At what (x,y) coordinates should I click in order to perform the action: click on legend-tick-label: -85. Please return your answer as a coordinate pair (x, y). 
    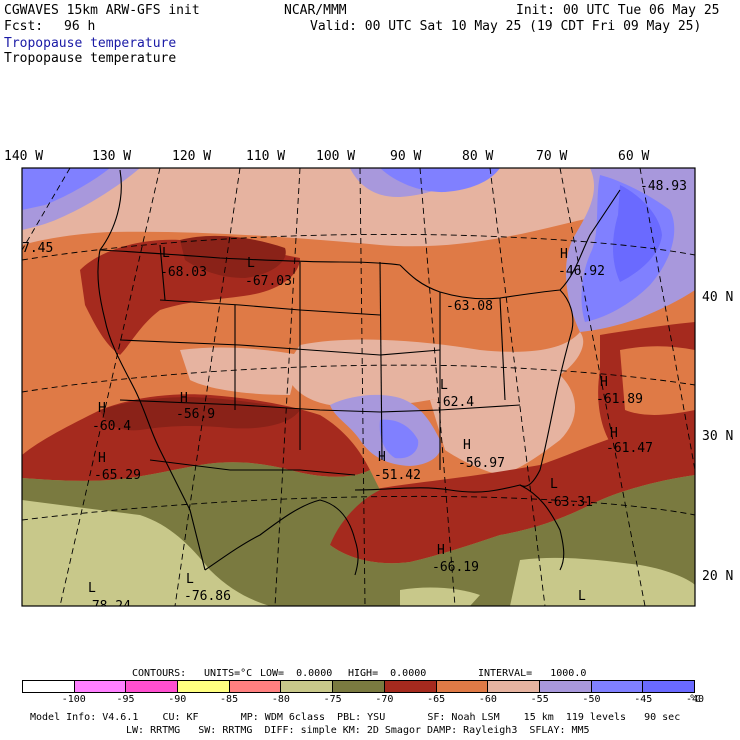
    Looking at the image, I should click on (229, 699).